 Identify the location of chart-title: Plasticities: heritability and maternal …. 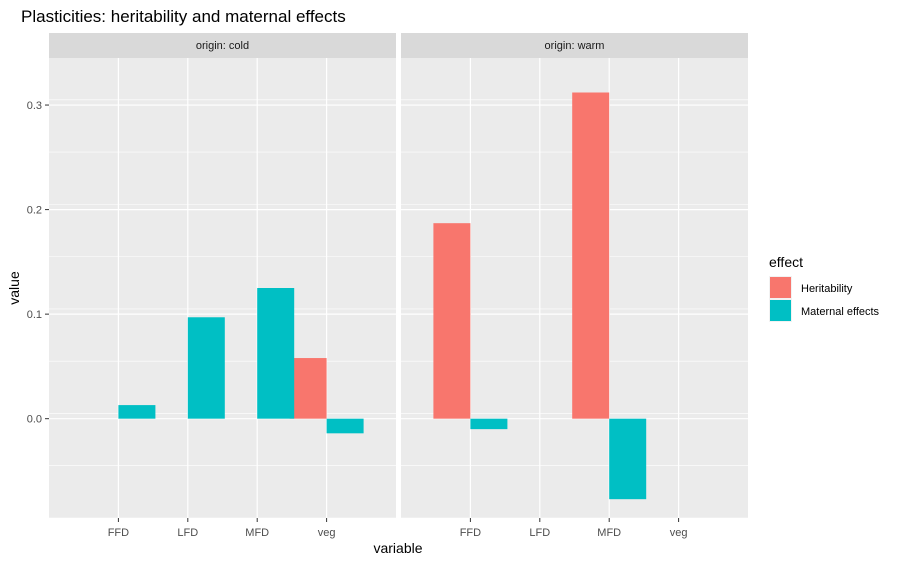
(183, 16).